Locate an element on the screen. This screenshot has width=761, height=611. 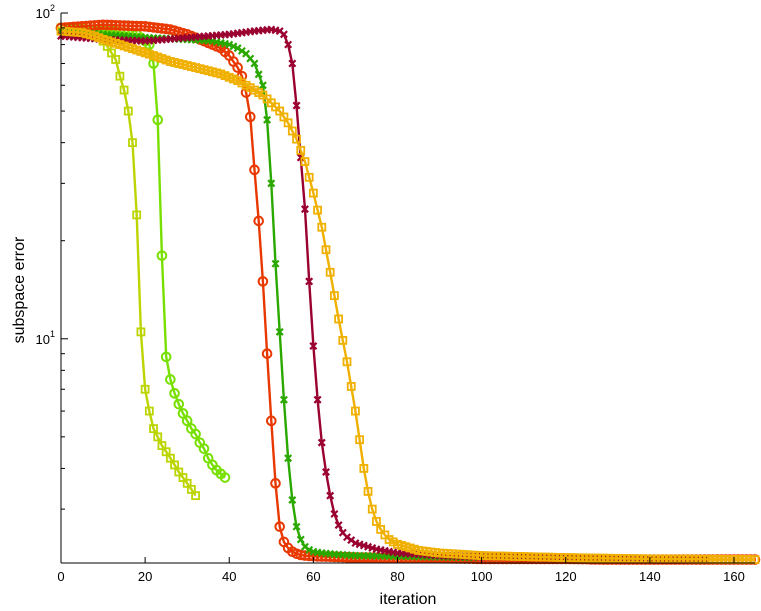
x-tick-label: 100 is located at coordinates (482, 576).